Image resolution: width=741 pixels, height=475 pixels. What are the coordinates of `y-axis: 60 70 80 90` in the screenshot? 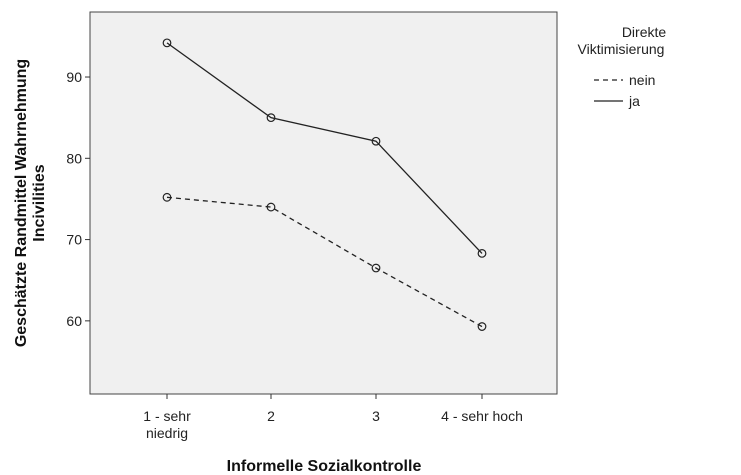 It's located at (78, 199).